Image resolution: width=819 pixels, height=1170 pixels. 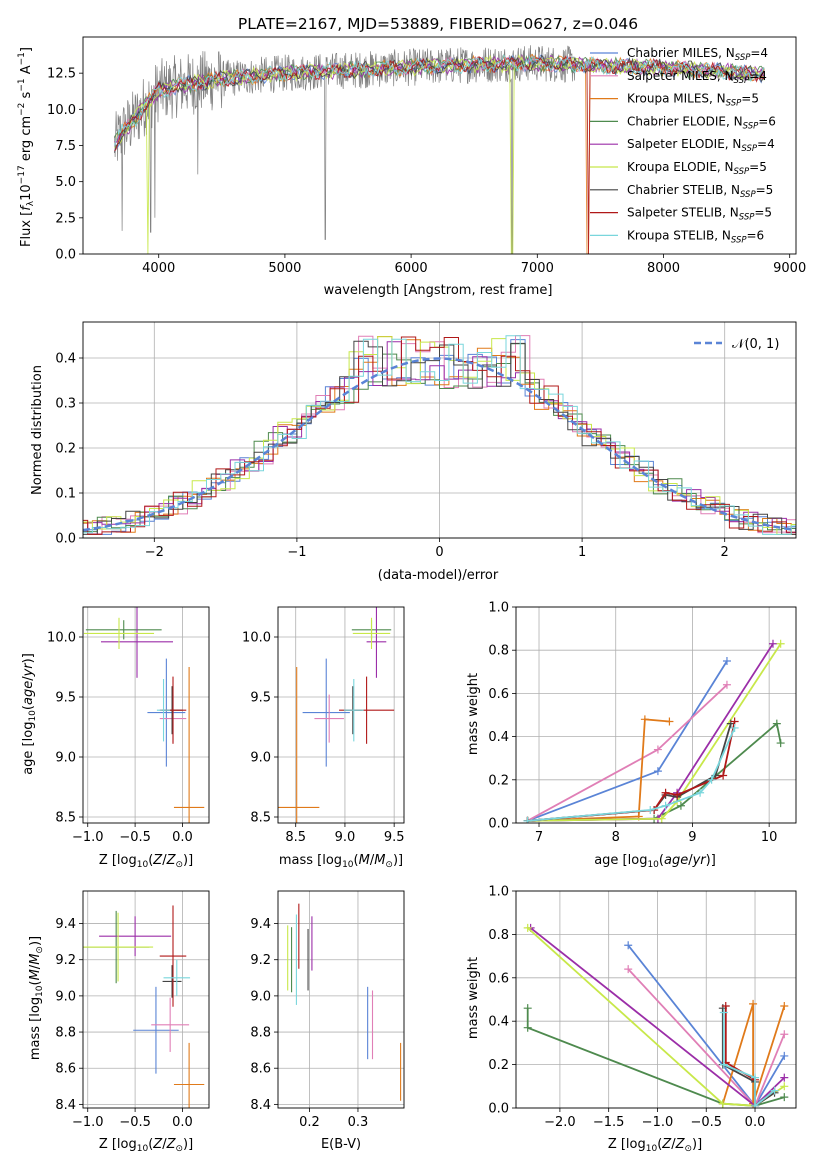 I want to click on age-vs-metallicity-xlabel: Z [log10(Z/Z⊙)], so click(x=146, y=861).